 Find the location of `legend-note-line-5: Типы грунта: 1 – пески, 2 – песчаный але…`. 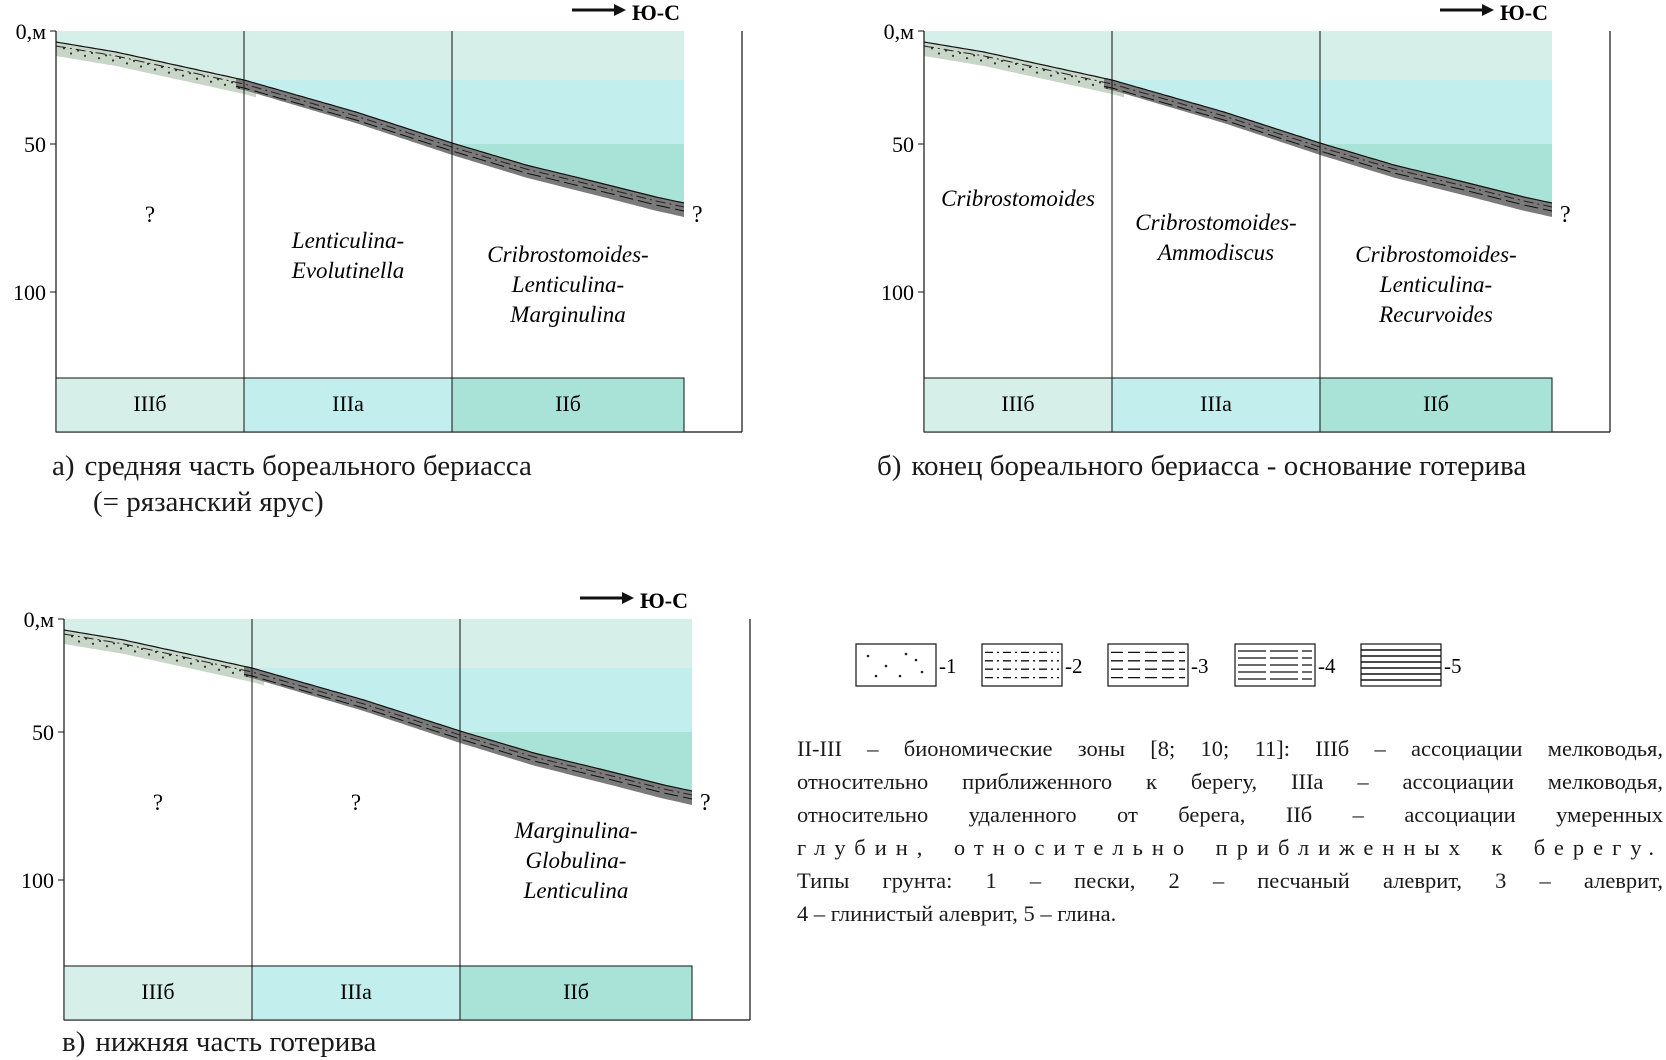

legend-note-line-5: Типы грунта: 1 – пески, 2 – песчаный але… is located at coordinates (1230, 880).